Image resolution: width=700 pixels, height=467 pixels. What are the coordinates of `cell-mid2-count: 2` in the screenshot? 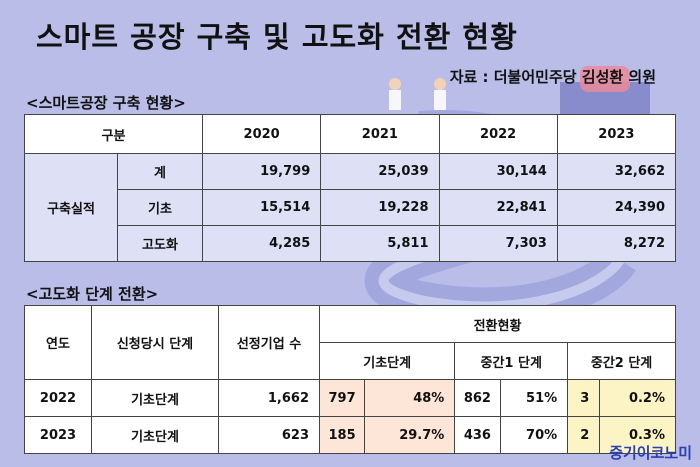 It's located at (584, 435).